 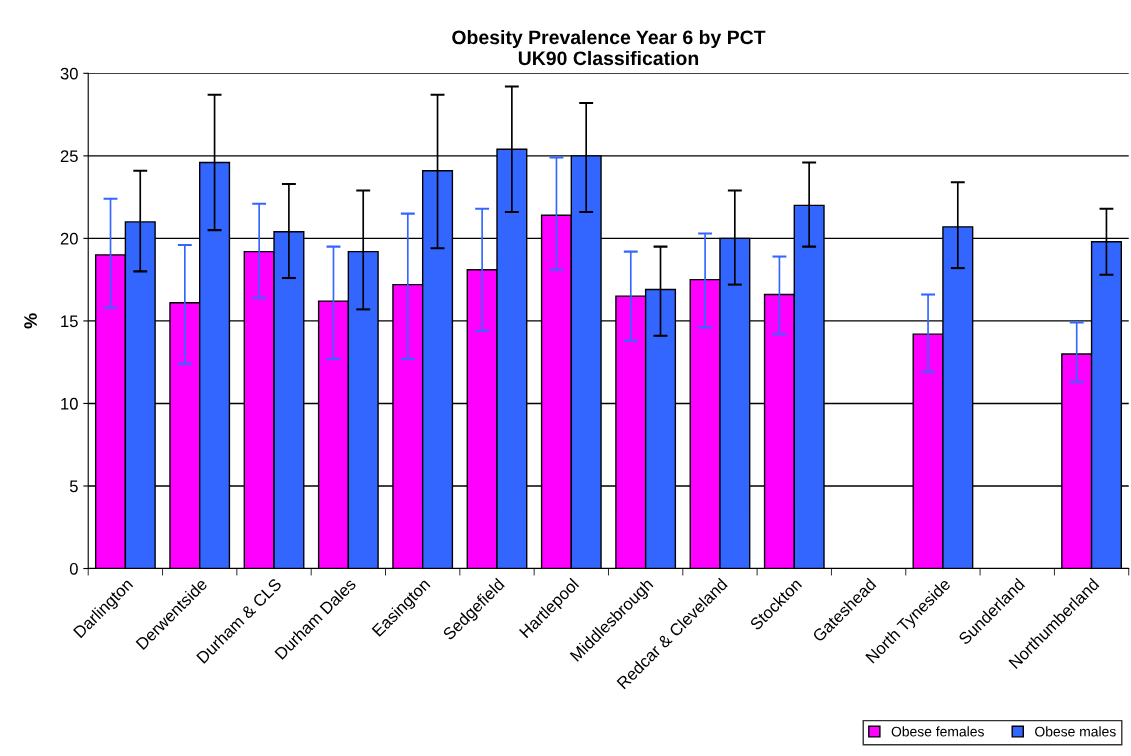 I want to click on legend-label: Obese females, so click(x=937, y=731).